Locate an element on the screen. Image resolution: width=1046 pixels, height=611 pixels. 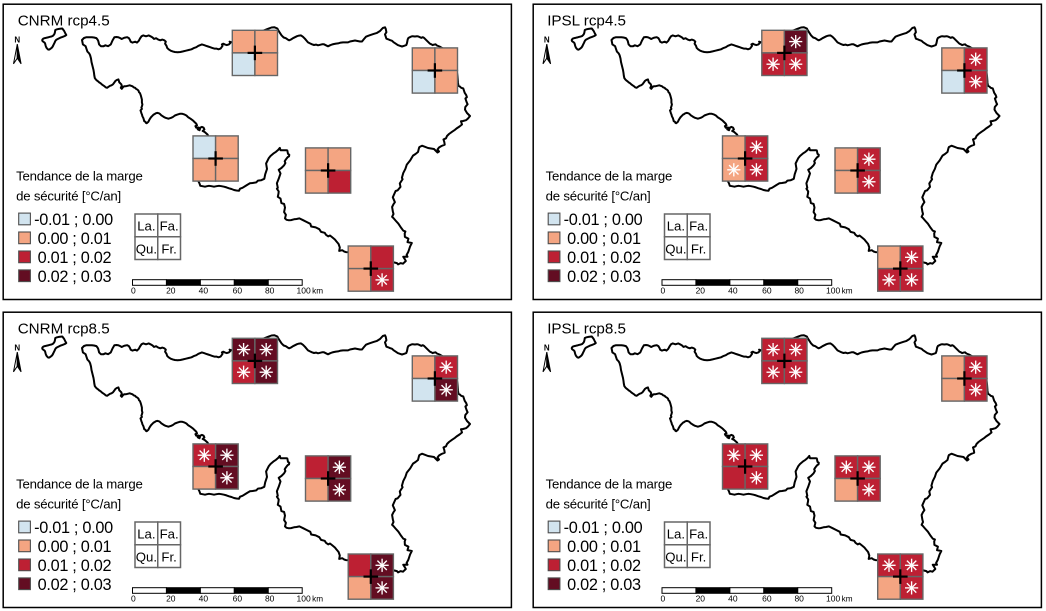
svg-text: IPSL rcp8.5 is located at coordinates (586, 328).